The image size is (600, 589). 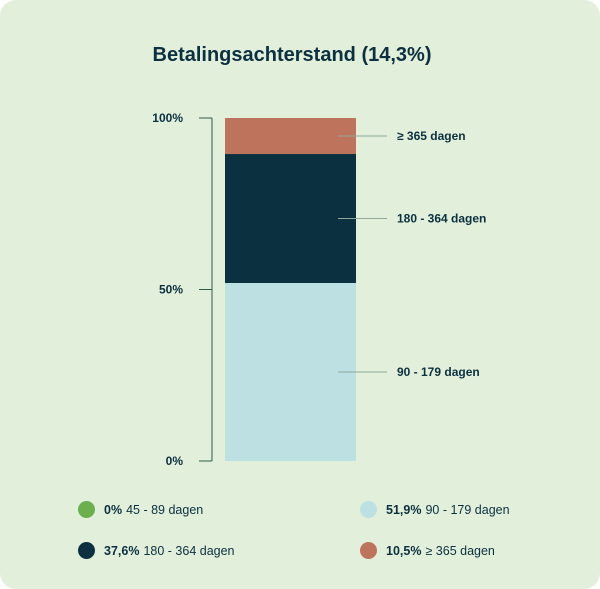 I want to click on segment-label: 90 - 179 dagen, so click(x=438, y=372).